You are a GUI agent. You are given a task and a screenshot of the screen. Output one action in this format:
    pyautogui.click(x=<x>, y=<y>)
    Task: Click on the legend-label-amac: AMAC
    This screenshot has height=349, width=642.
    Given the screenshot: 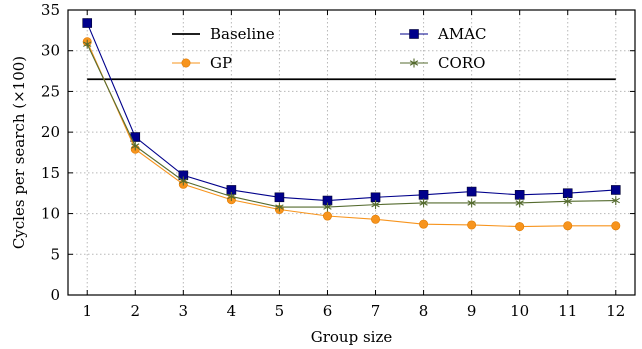 What is the action you would take?
    pyautogui.click(x=462, y=34)
    